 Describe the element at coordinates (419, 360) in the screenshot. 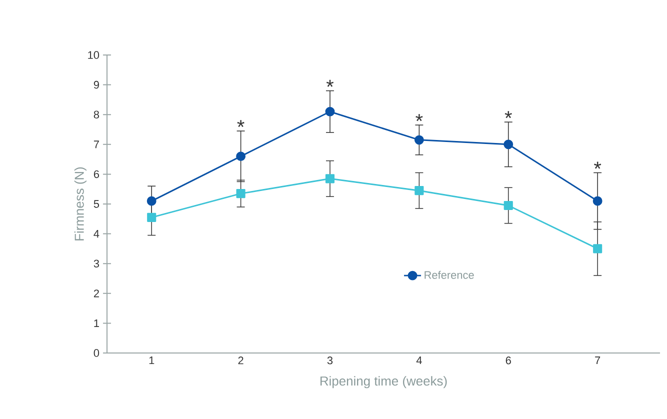

I see `x-tick-label: 4` at that location.